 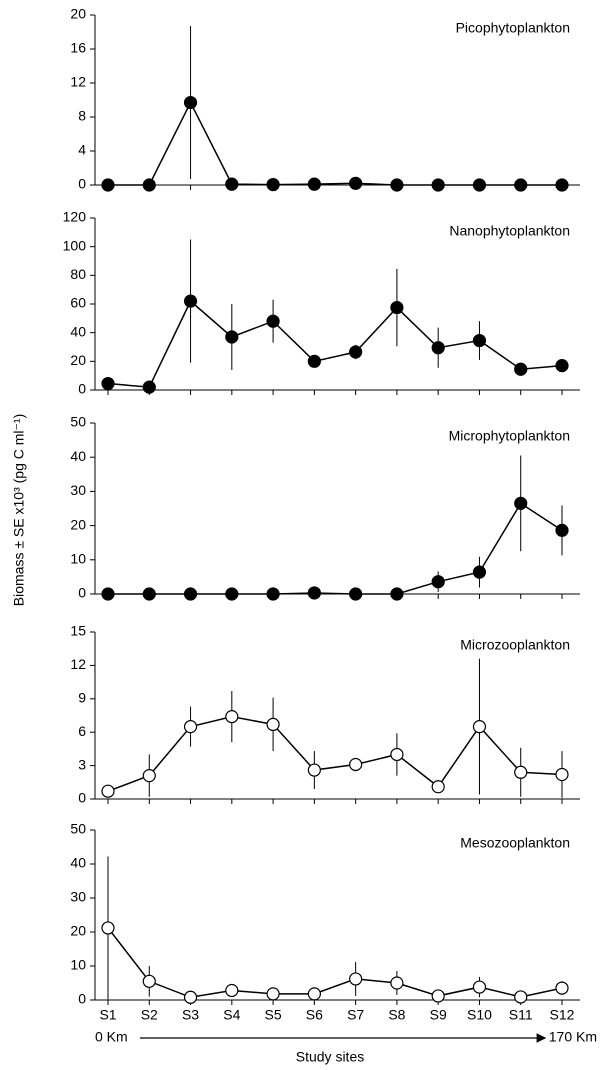 I want to click on y-tick-label: 80, so click(x=78, y=274).